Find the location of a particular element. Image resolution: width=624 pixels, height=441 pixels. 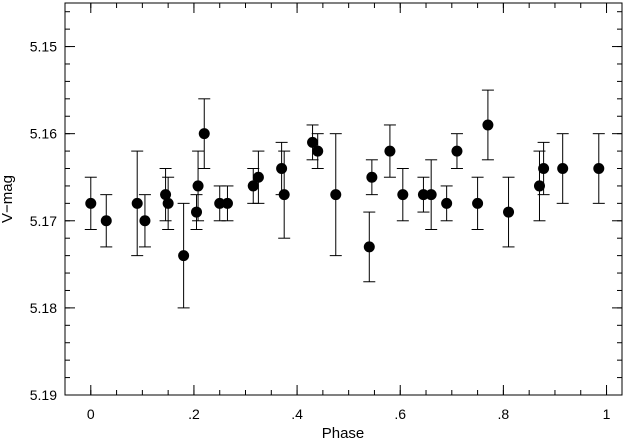

x-tick-label: 0 is located at coordinates (91, 414).